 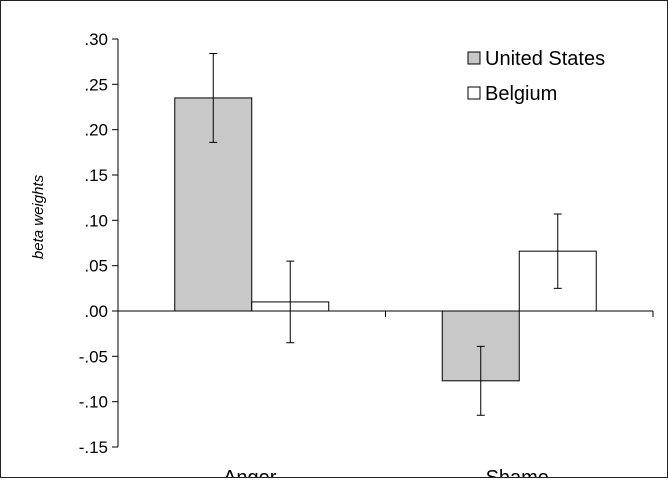 What do you see at coordinates (96, 84) in the screenshot?
I see `y-tick-label: .25` at bounding box center [96, 84].